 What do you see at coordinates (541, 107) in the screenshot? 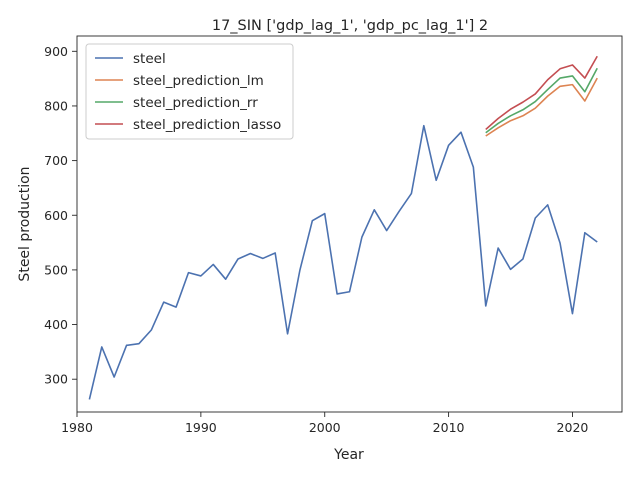
I see `series-line-steel-prediction-lm` at bounding box center [541, 107].